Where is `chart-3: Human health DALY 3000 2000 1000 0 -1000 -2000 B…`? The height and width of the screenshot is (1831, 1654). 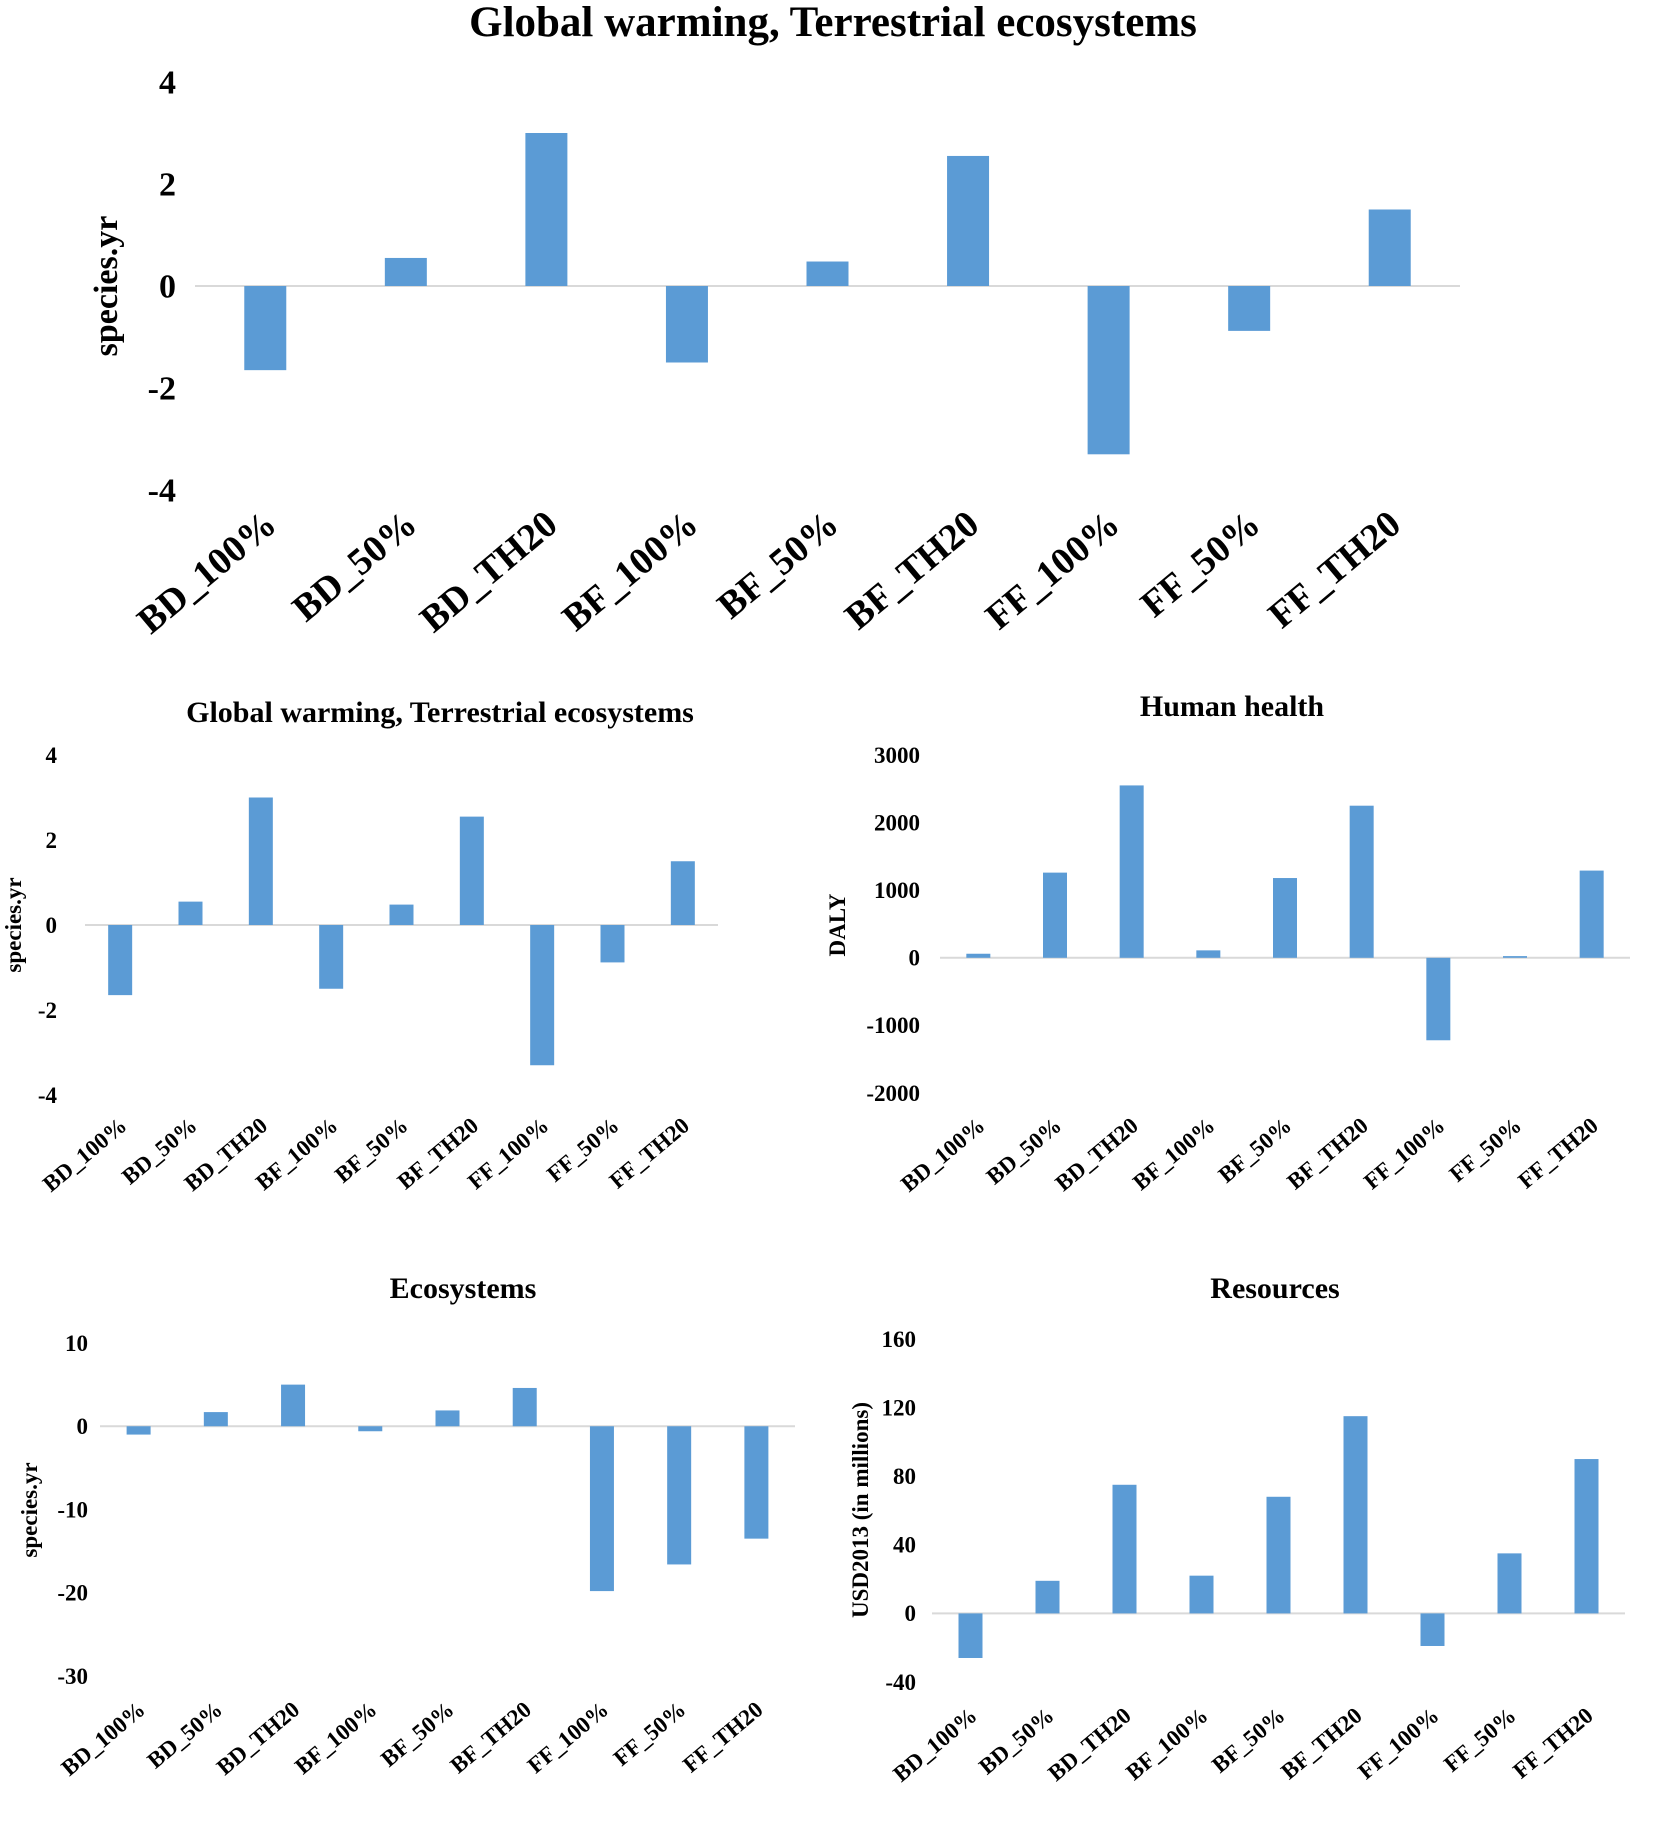 chart-3: Human health DALY 3000 2000 1000 0 -1000 -2000 B… is located at coordinates (1227, 943).